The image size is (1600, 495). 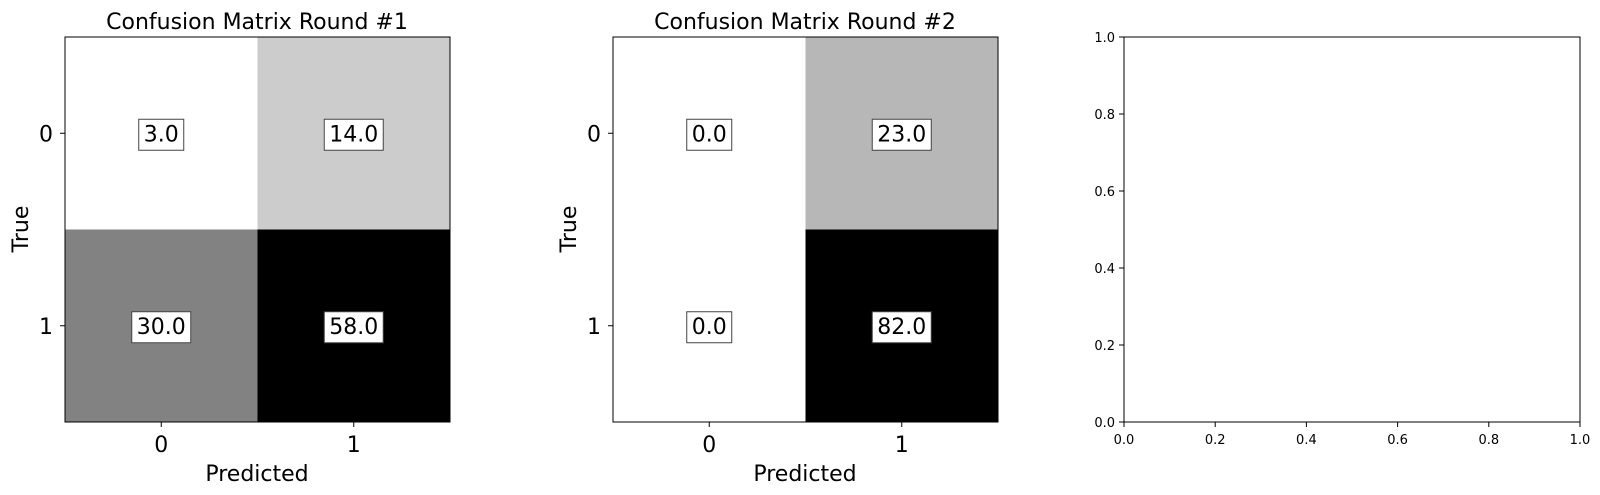 I want to click on cm2-x-tick-label: 0, so click(x=709, y=445).